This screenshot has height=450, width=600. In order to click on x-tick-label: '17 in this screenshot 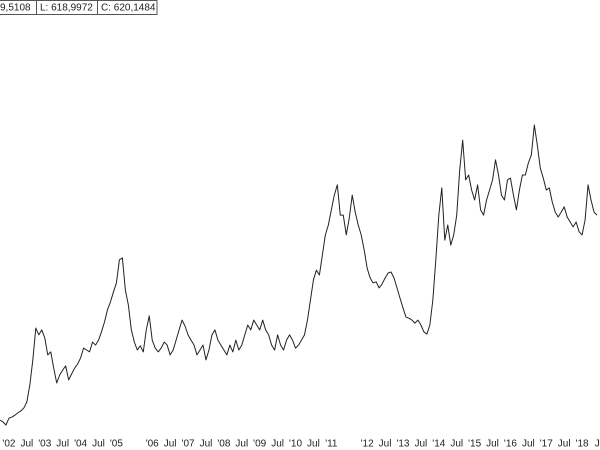, I will do `click(546, 444)`.